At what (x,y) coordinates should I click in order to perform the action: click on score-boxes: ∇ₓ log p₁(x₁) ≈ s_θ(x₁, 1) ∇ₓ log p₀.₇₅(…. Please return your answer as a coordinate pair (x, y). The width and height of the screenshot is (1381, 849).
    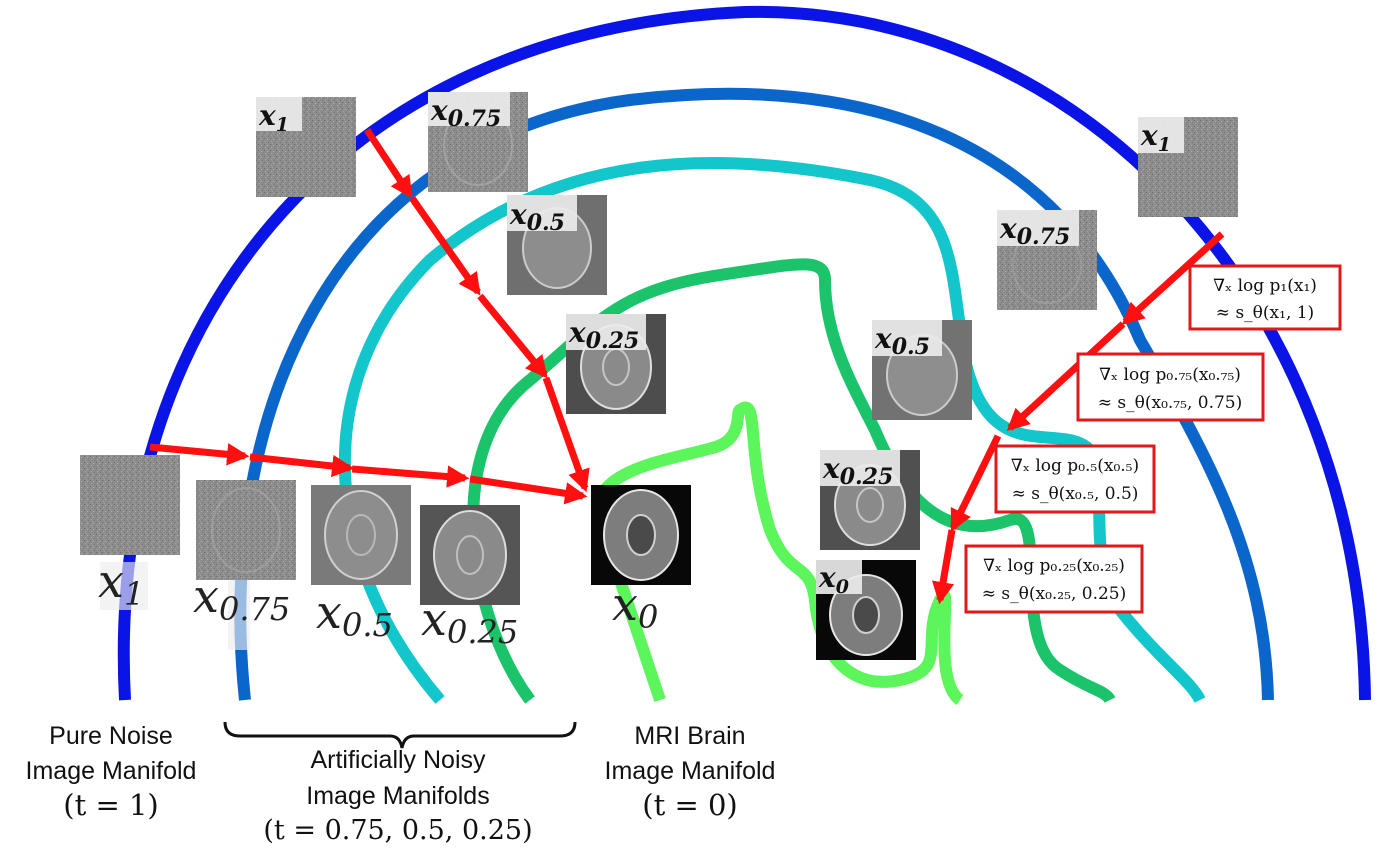
    Looking at the image, I should click on (1153, 439).